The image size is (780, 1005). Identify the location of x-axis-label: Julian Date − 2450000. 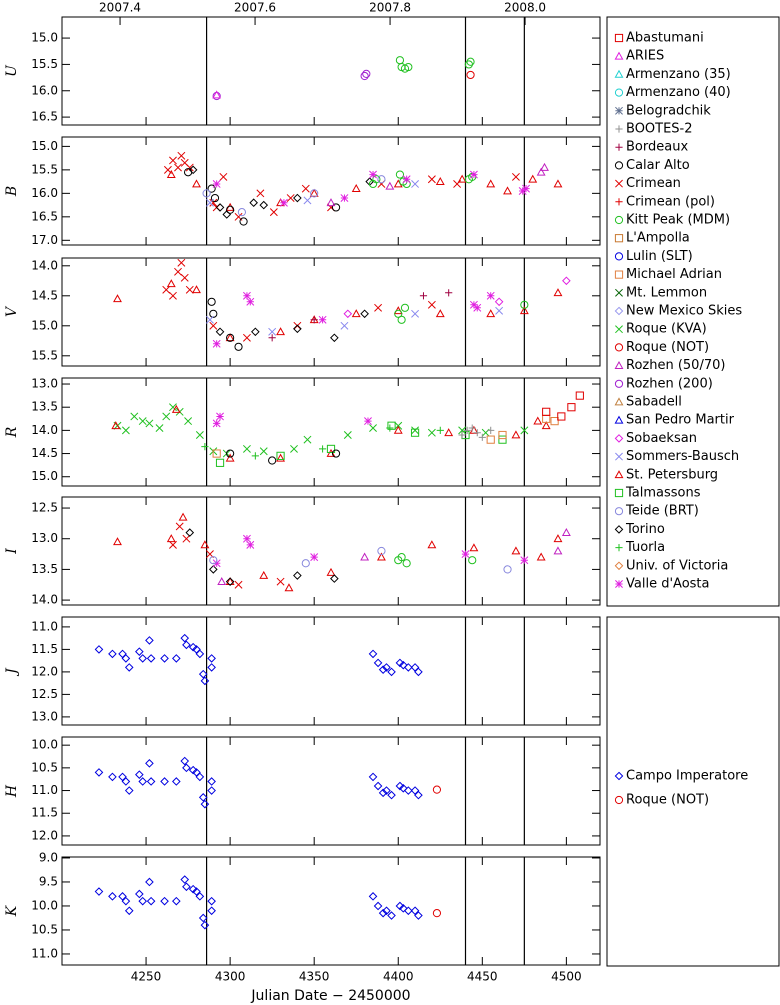
(330, 996).